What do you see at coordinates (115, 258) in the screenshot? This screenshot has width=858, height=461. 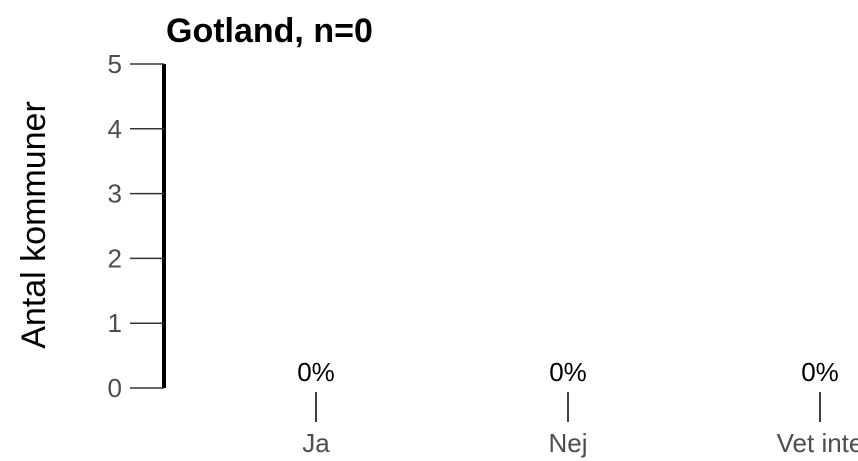 I see `y-tick-label: 2` at bounding box center [115, 258].